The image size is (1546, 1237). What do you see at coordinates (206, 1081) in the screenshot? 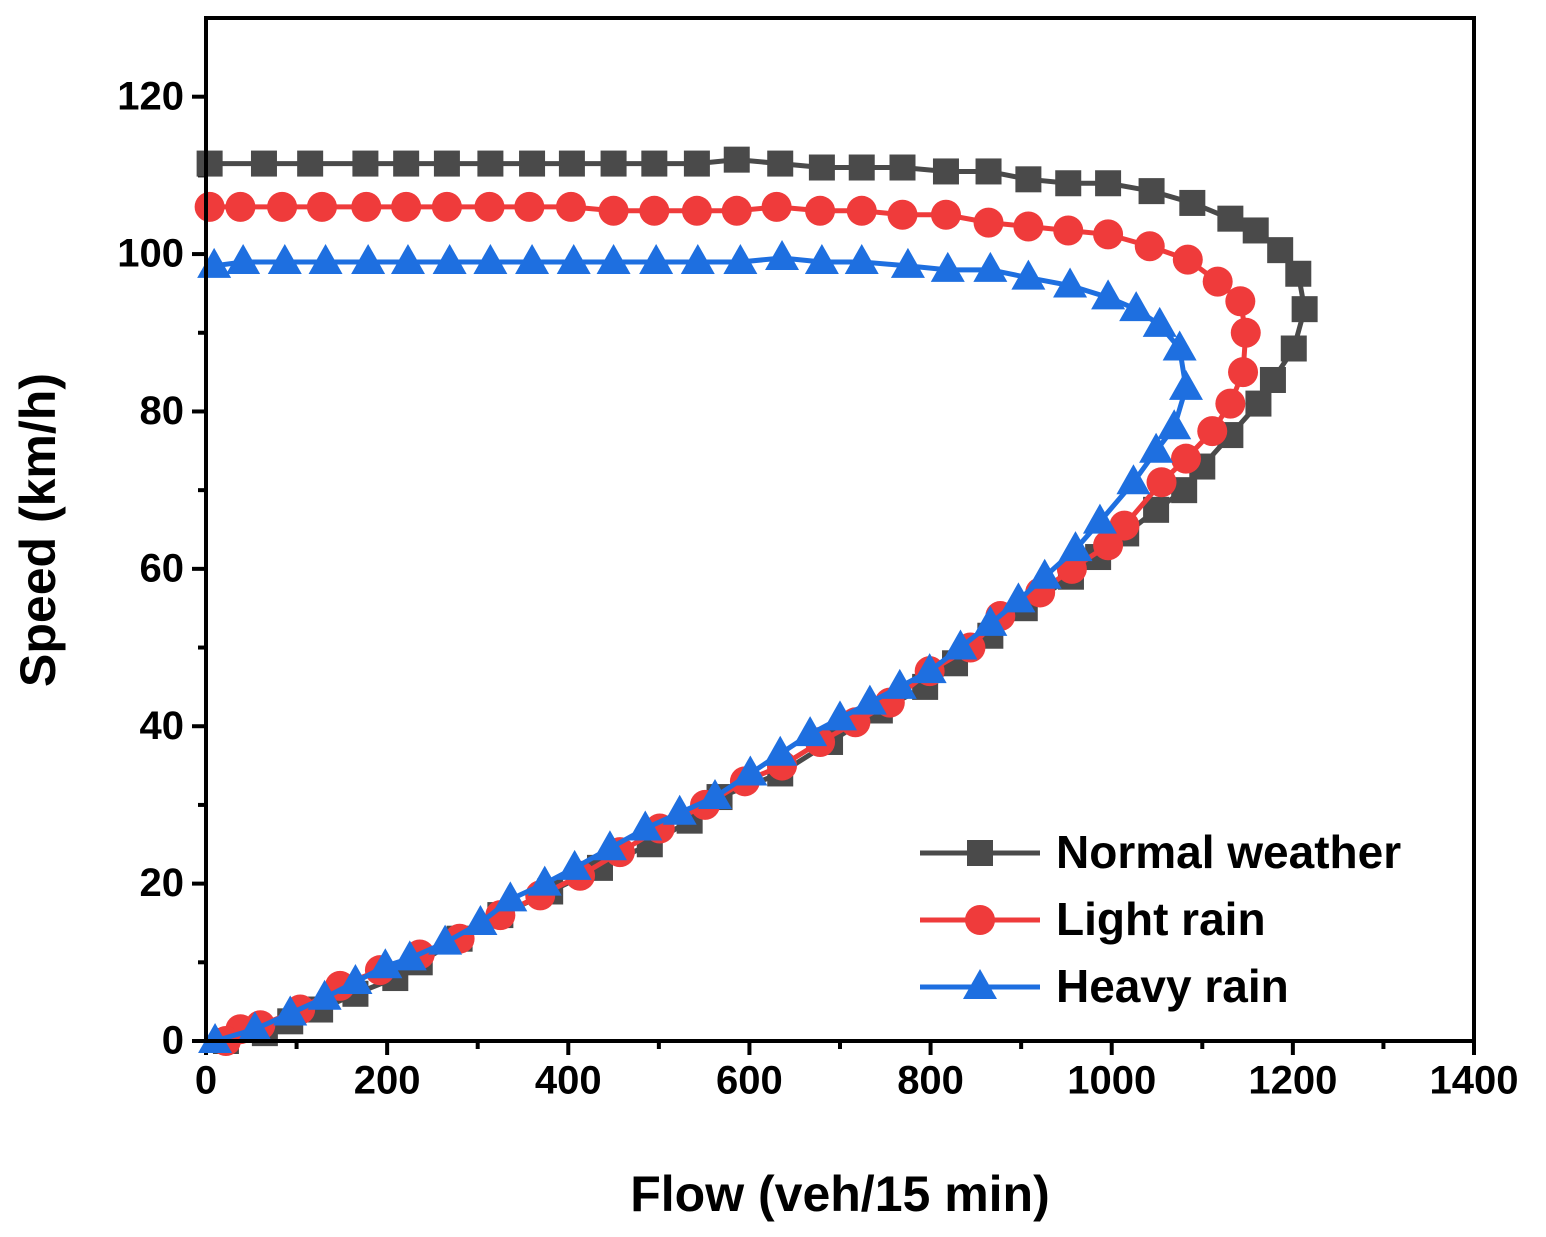
I see `x-tick-label: 0` at bounding box center [206, 1081].